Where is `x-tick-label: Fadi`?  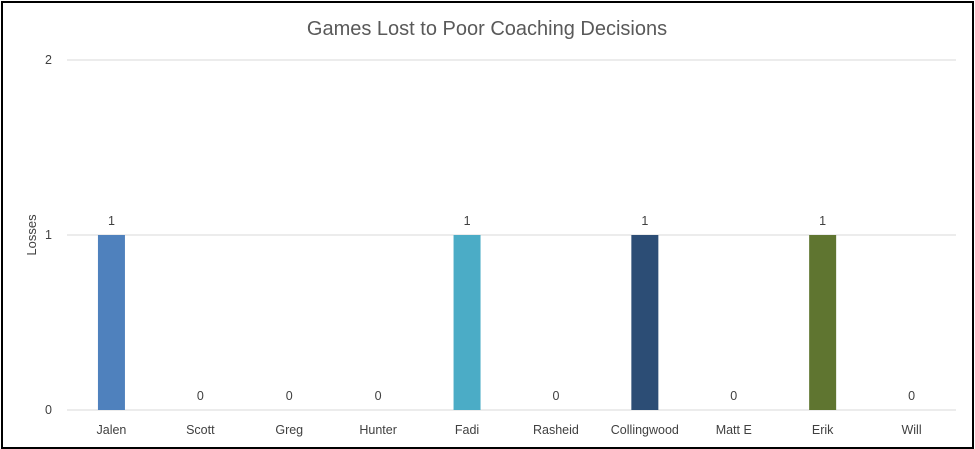
x-tick-label: Fadi is located at coordinates (467, 430).